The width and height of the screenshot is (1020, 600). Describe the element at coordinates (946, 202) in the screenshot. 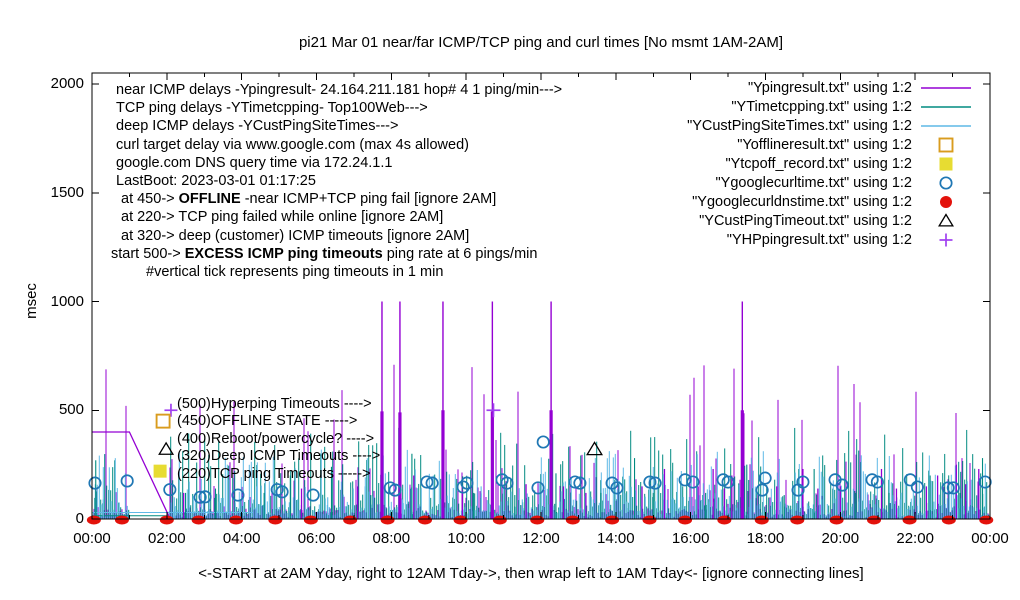

I see `filled-circle-icon` at that location.